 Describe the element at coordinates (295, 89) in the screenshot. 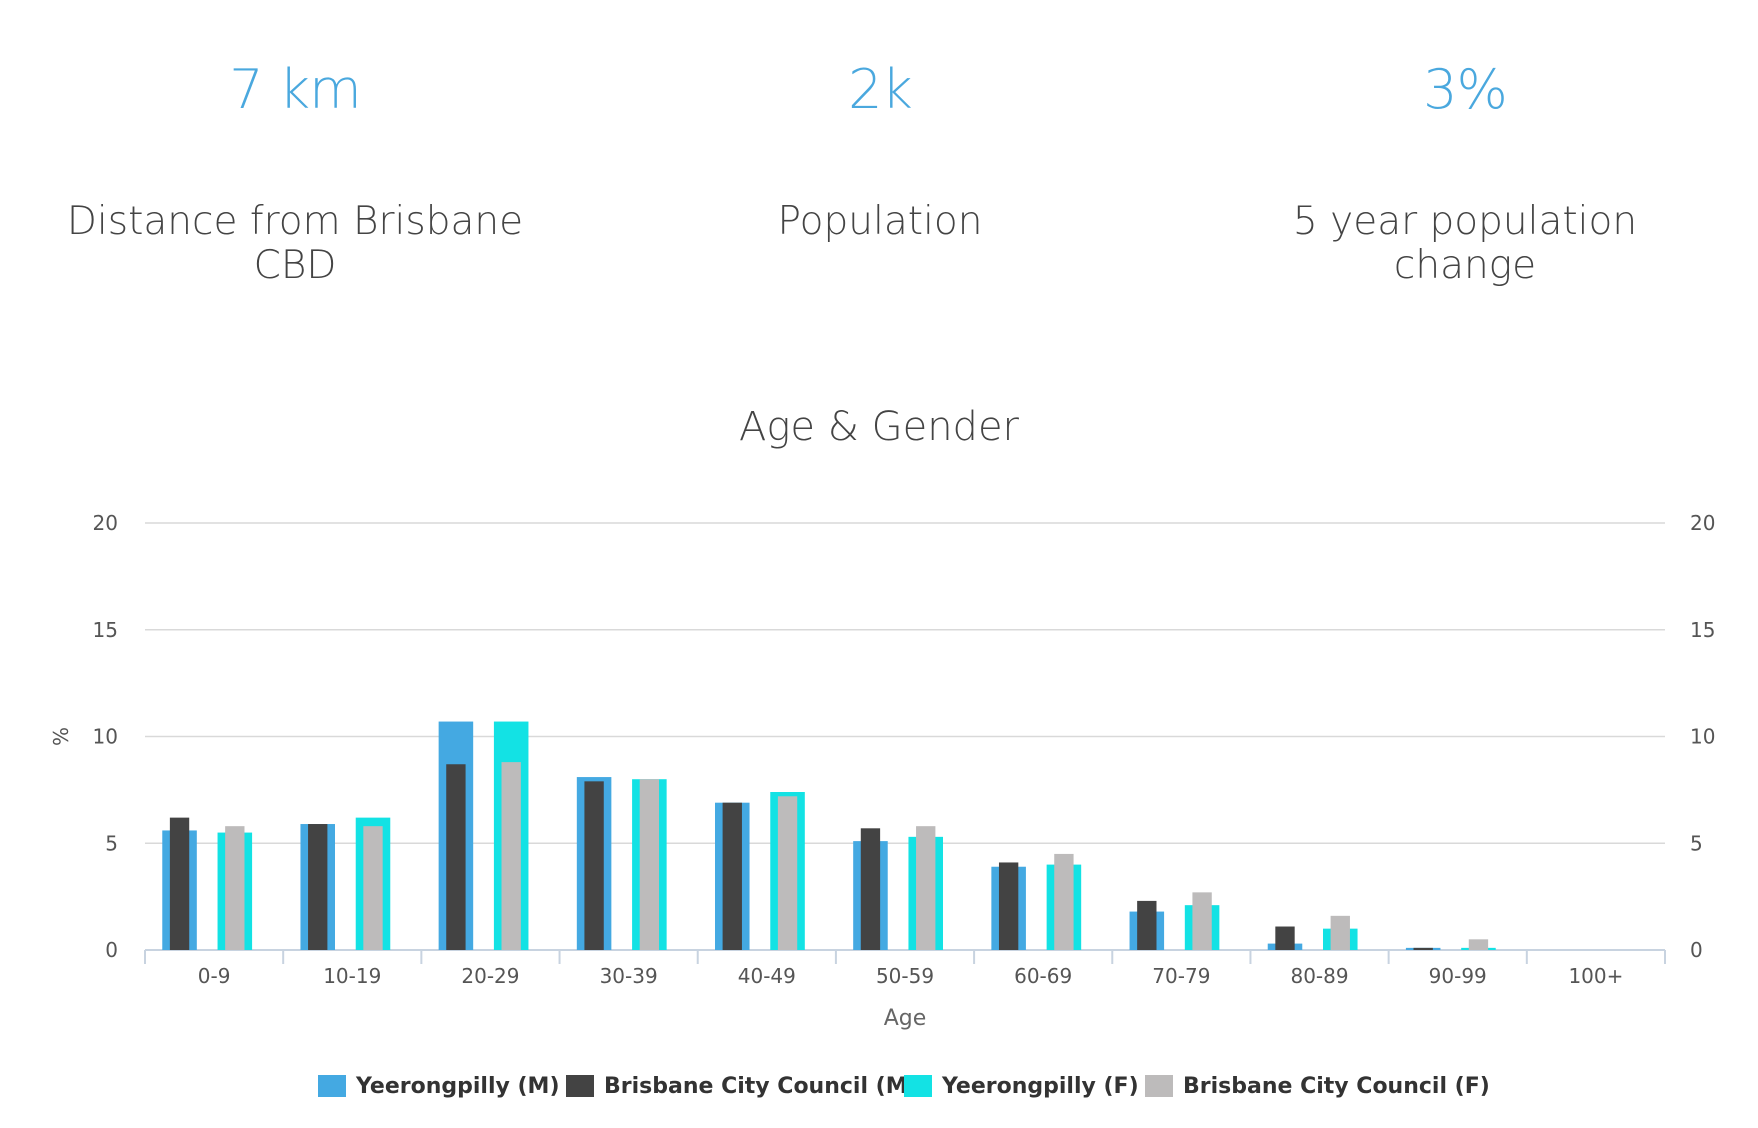

I see `stat-distance-value: 7 km` at that location.